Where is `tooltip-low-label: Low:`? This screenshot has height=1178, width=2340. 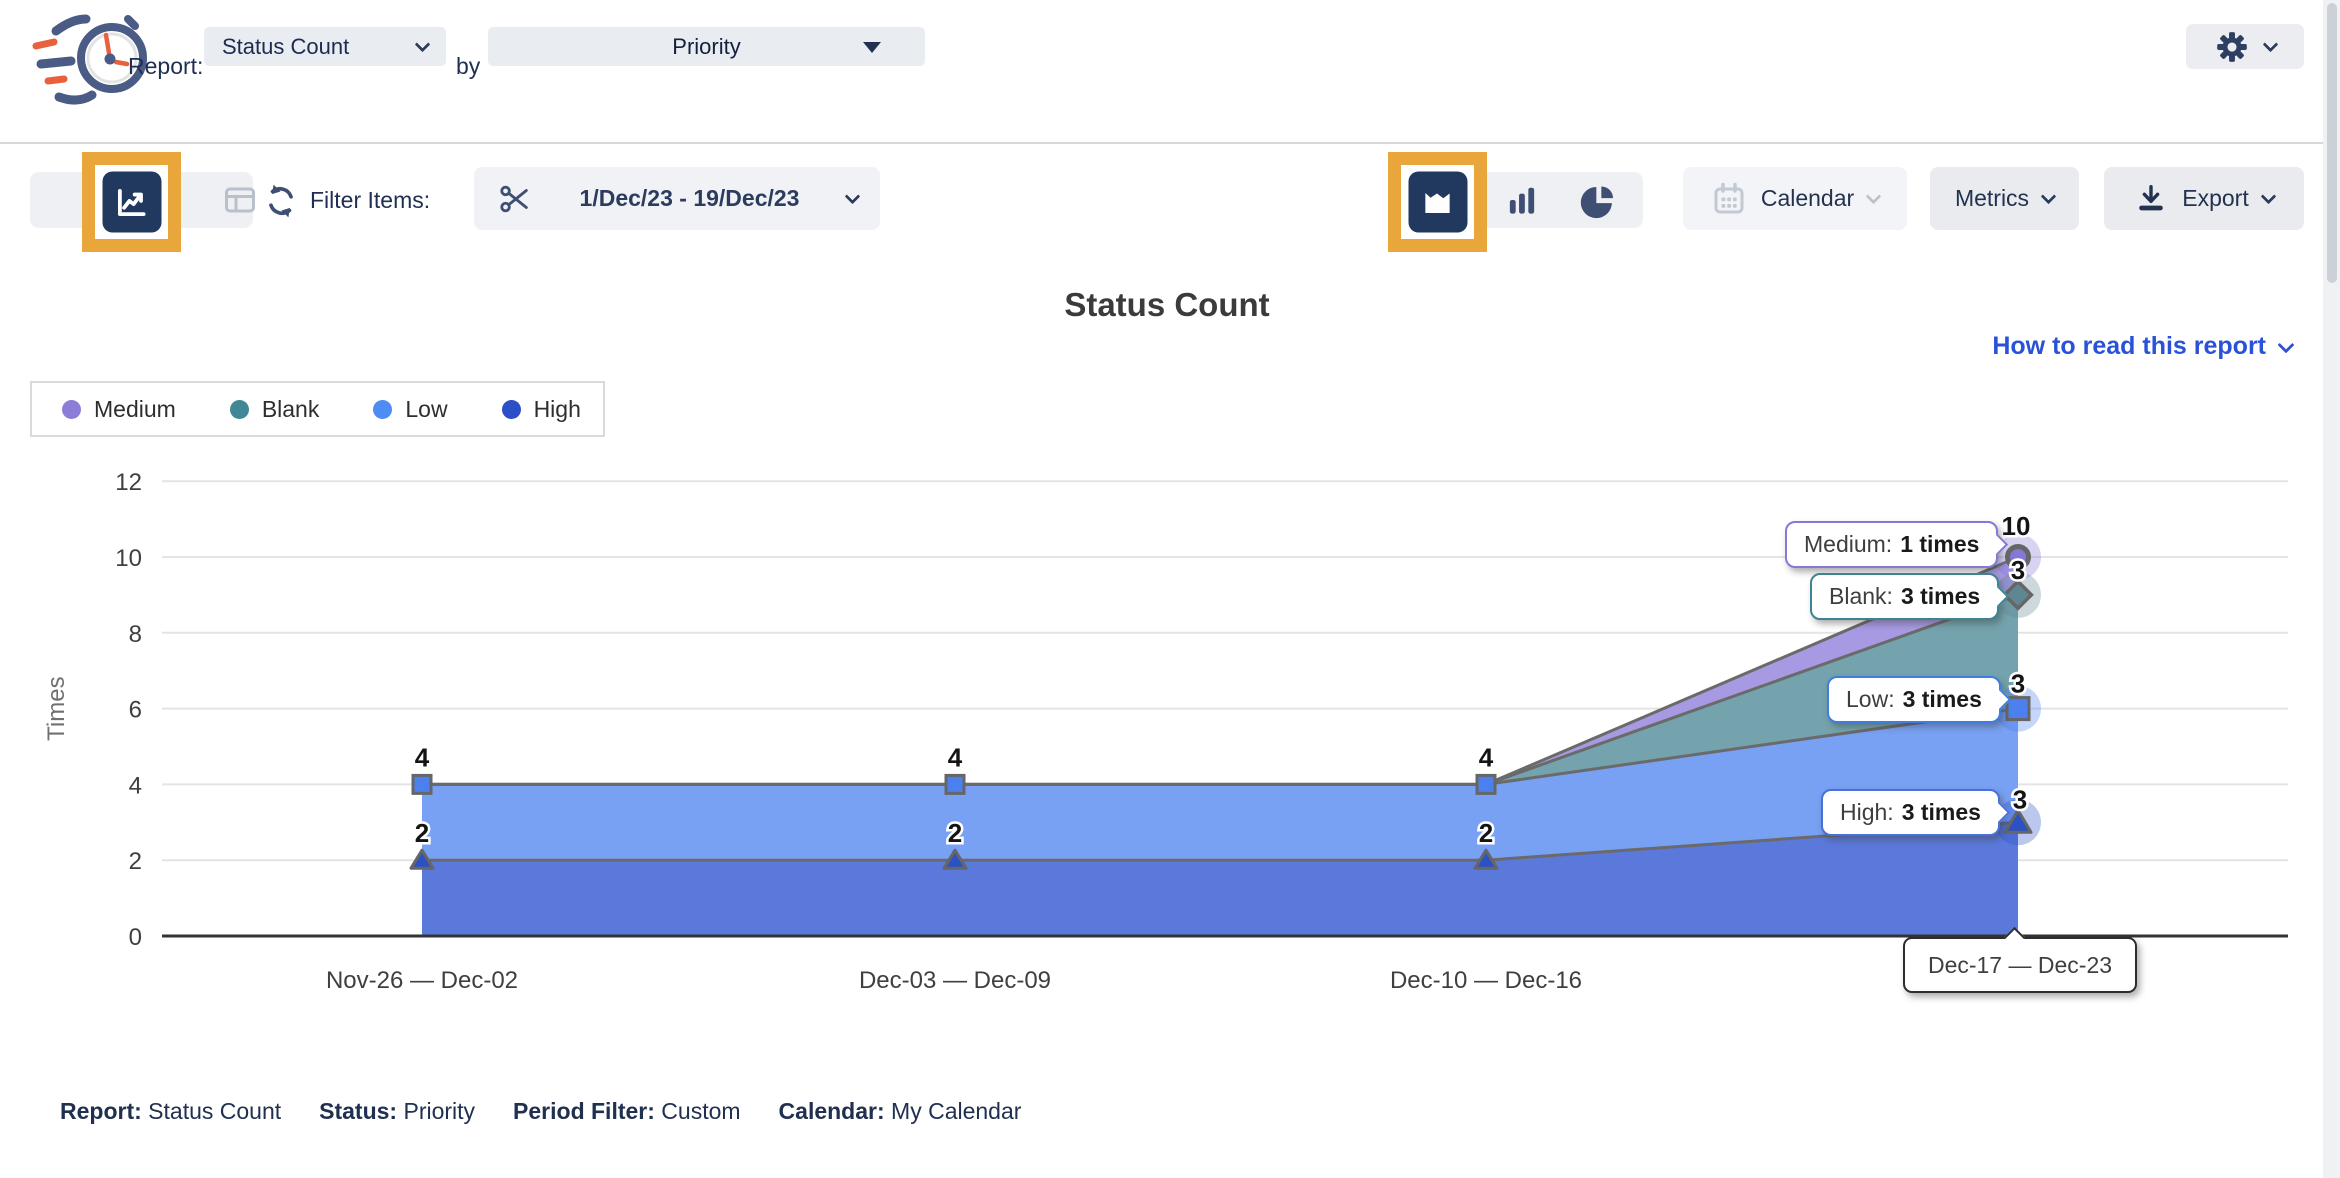 tooltip-low-label: Low: is located at coordinates (1870, 699).